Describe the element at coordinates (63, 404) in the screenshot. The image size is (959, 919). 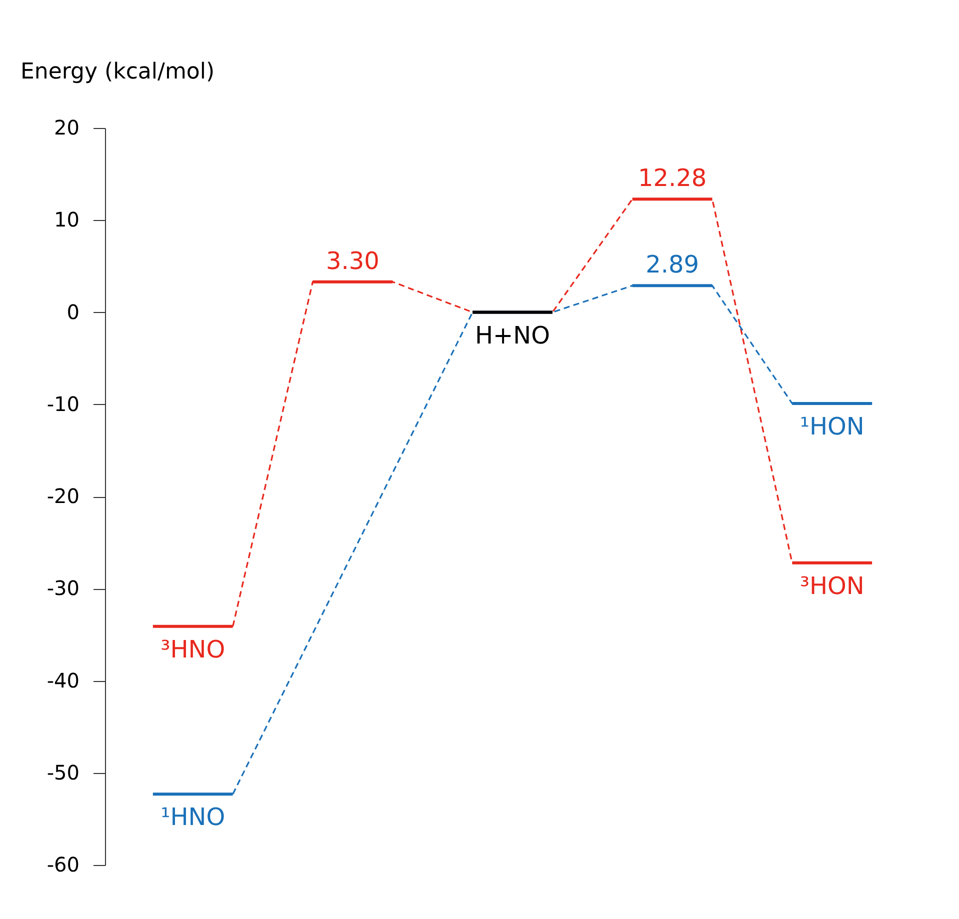
I see `y-tick-label: -10` at that location.